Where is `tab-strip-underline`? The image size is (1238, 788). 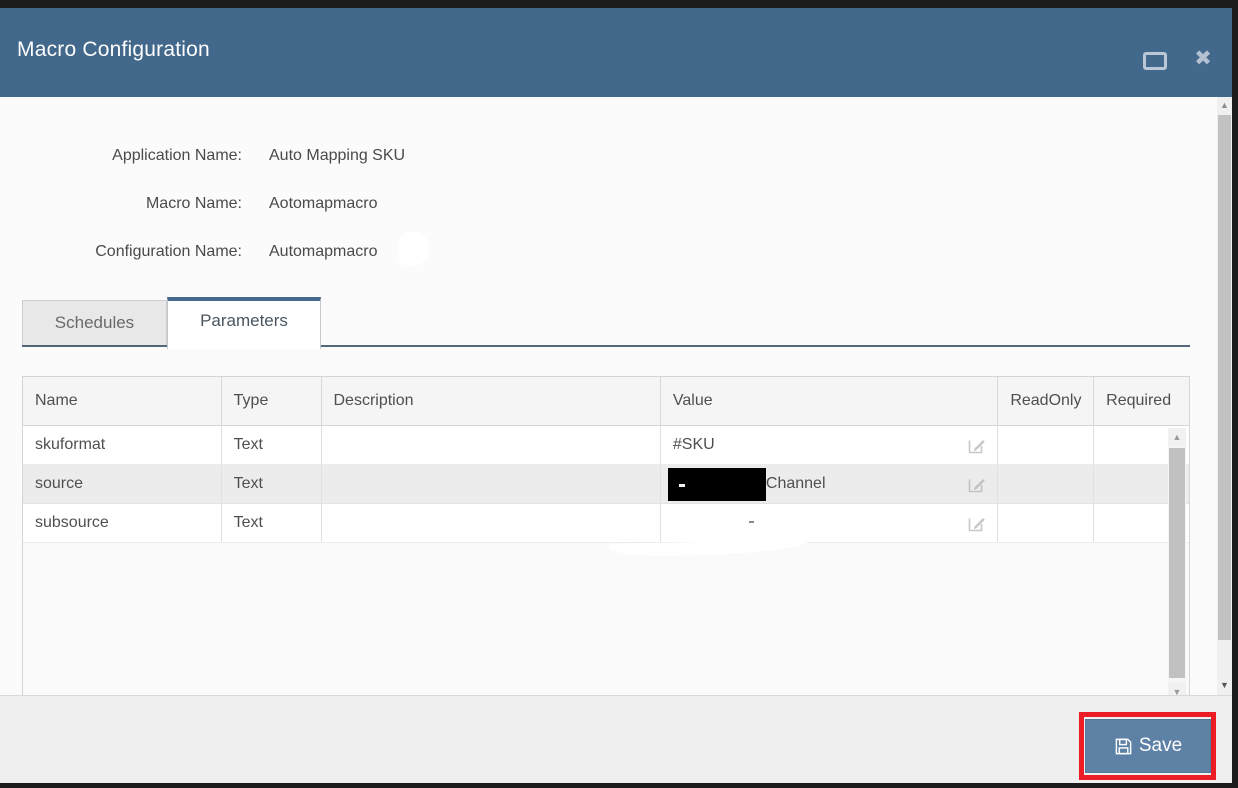 tab-strip-underline is located at coordinates (606, 346).